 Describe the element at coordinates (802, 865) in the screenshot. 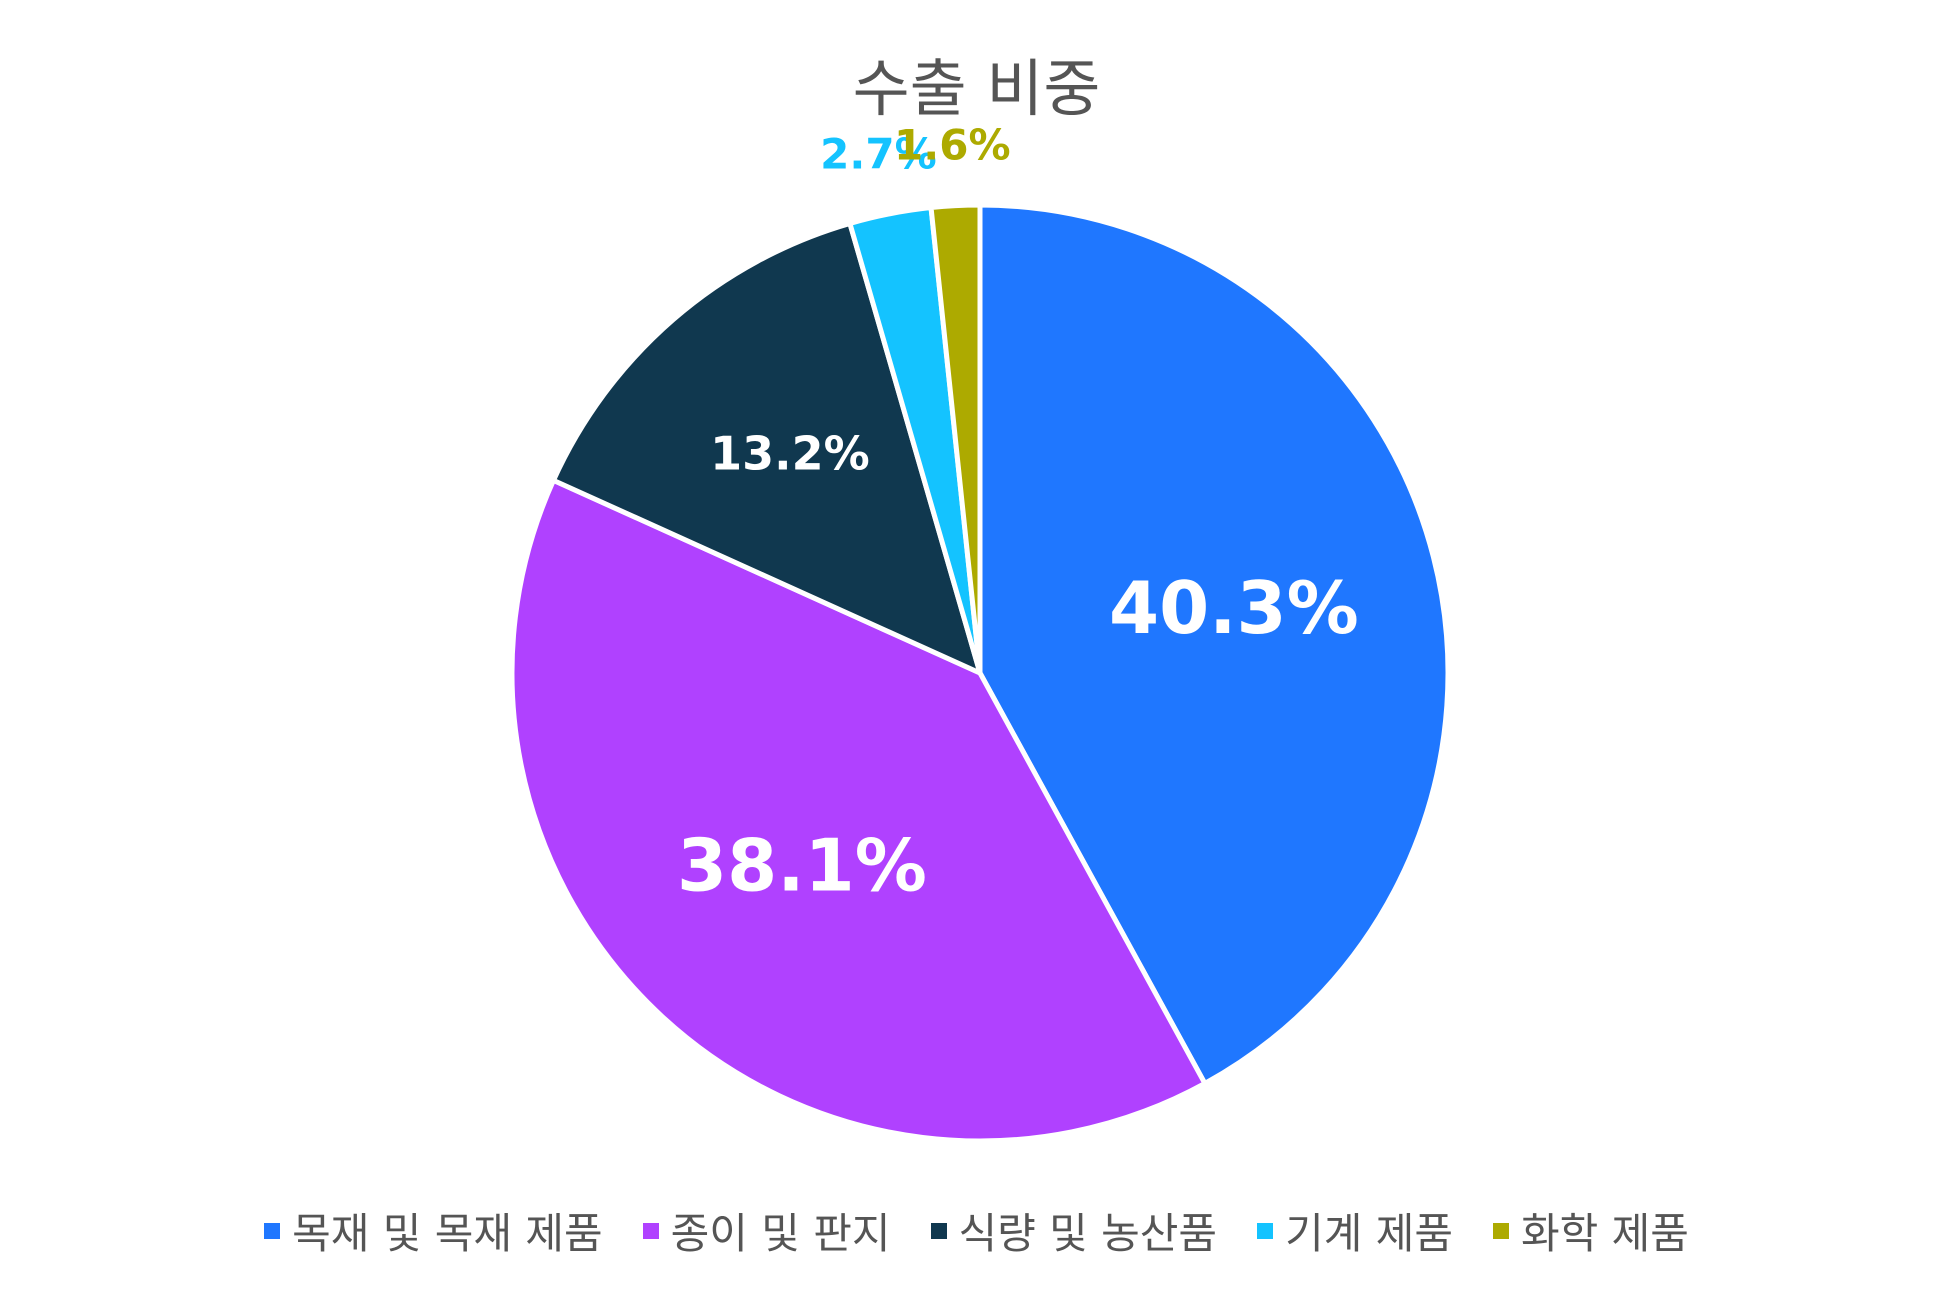

I see `slice-label: 38.1%` at that location.